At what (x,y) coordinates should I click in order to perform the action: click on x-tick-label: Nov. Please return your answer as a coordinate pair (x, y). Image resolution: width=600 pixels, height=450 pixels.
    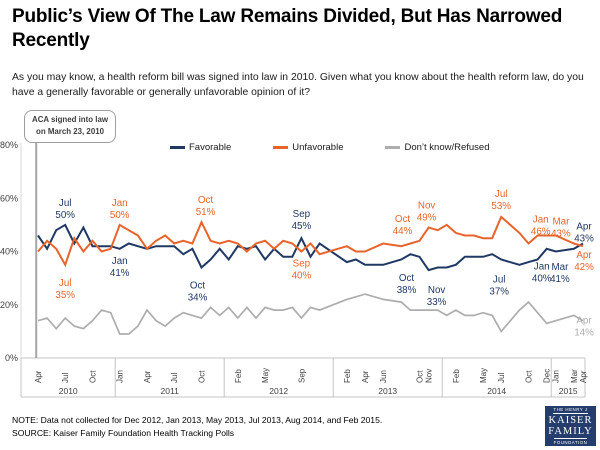
    Looking at the image, I should click on (429, 376).